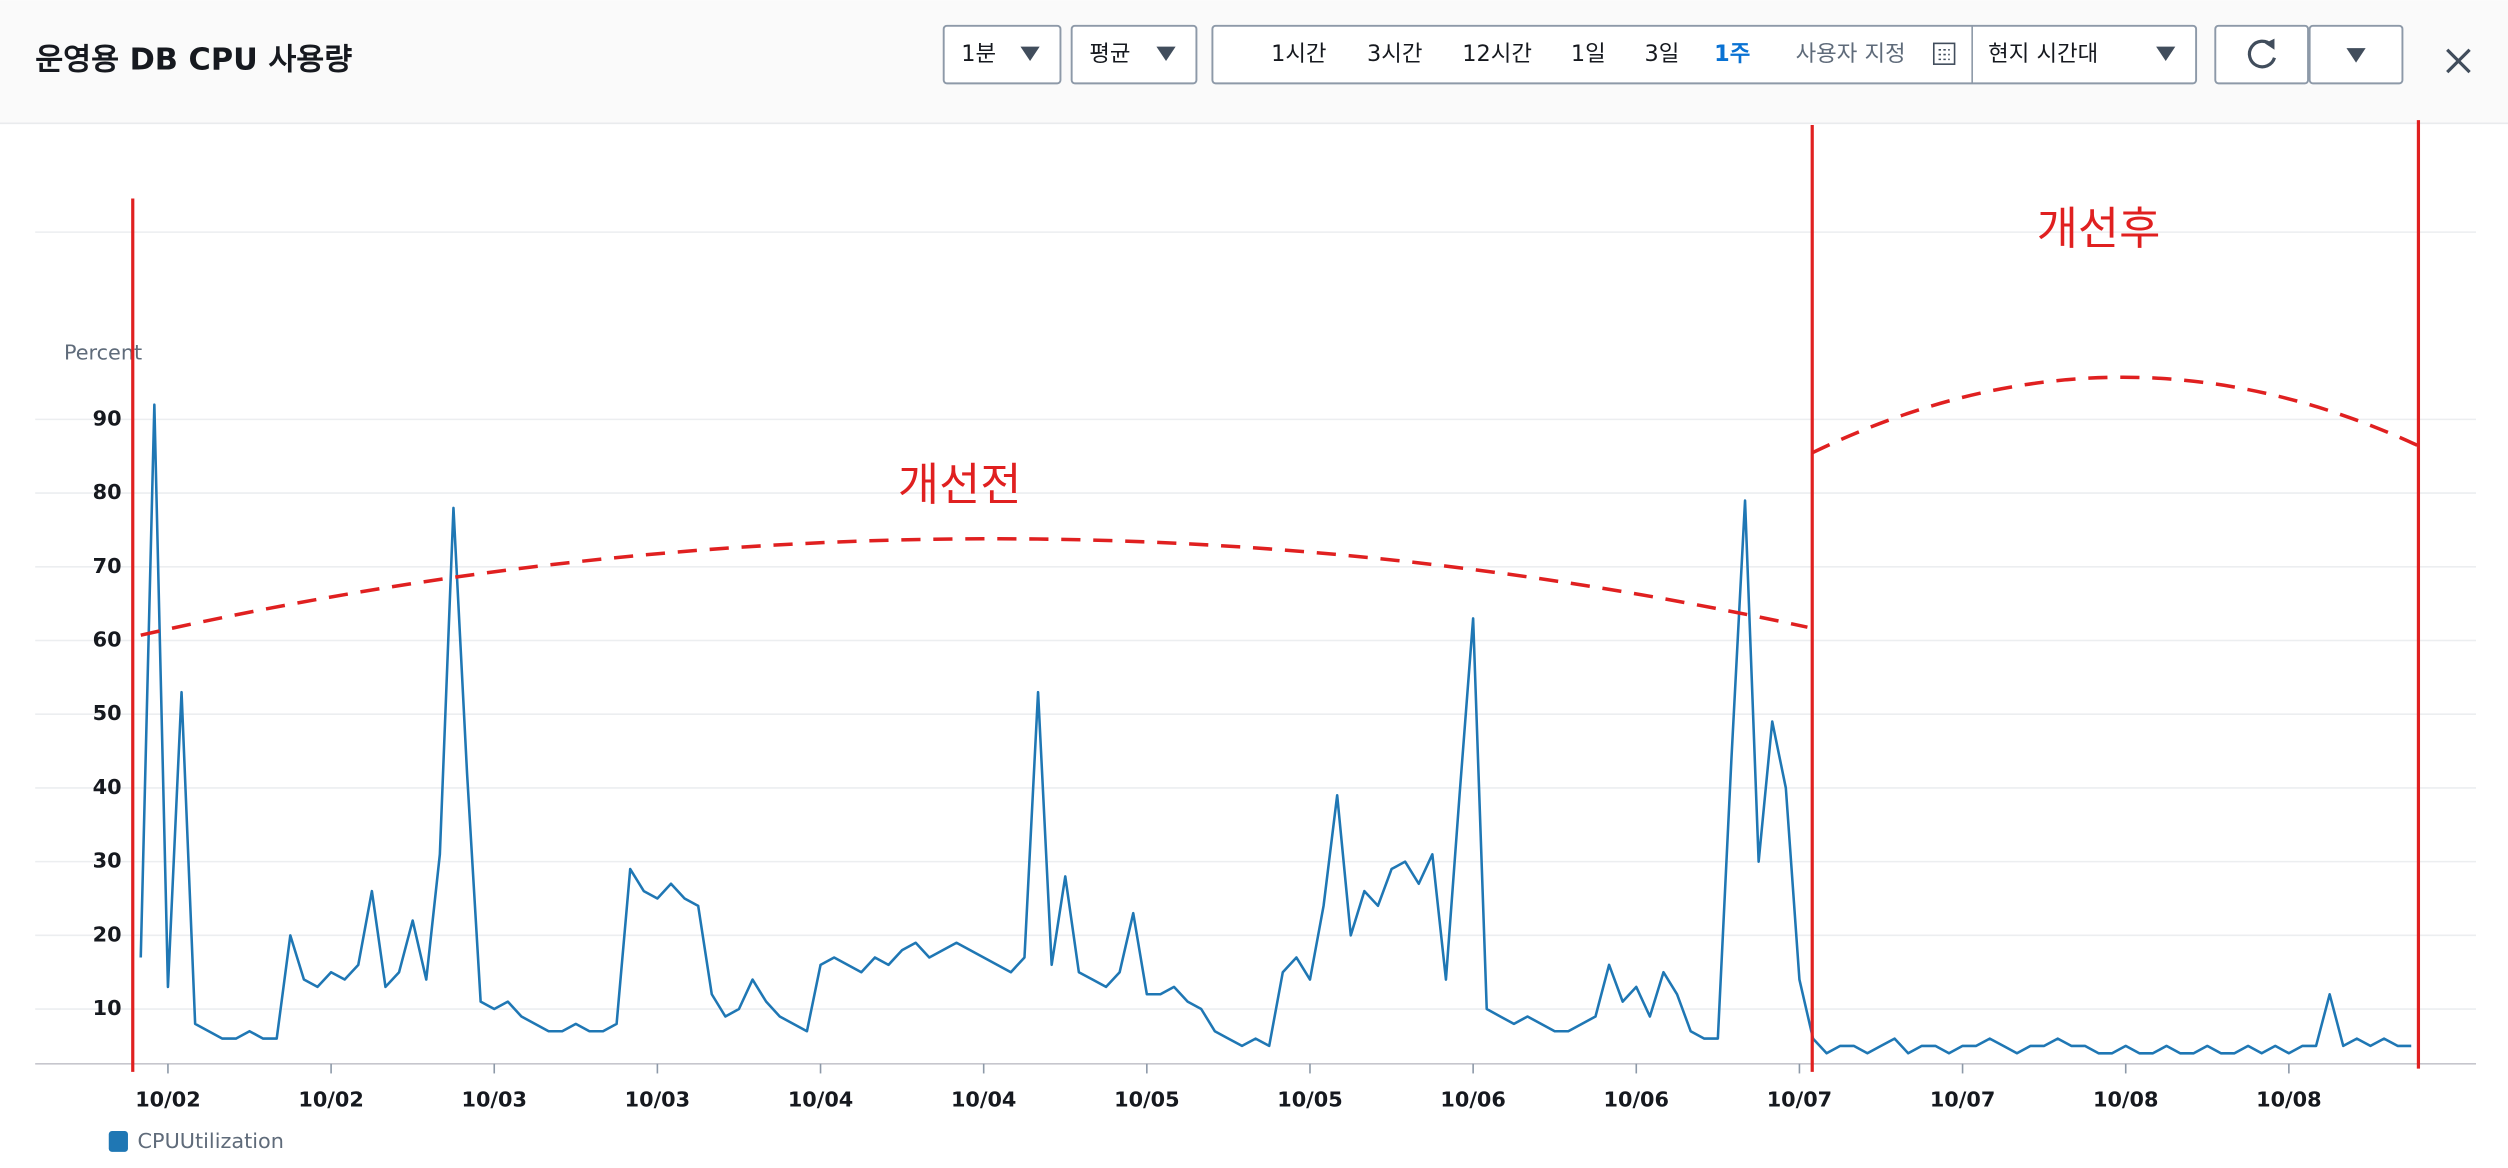  I want to click on close-button, so click(2458, 61).